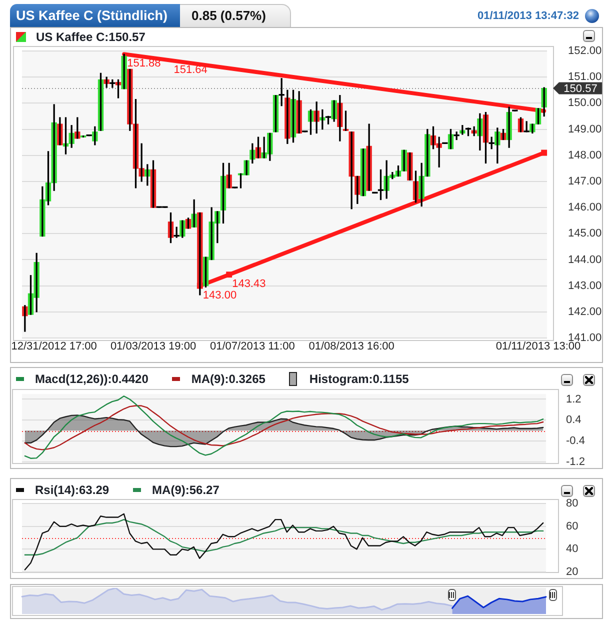  I want to click on x-tick-label: 01/07/2013 11:00, so click(252, 346).